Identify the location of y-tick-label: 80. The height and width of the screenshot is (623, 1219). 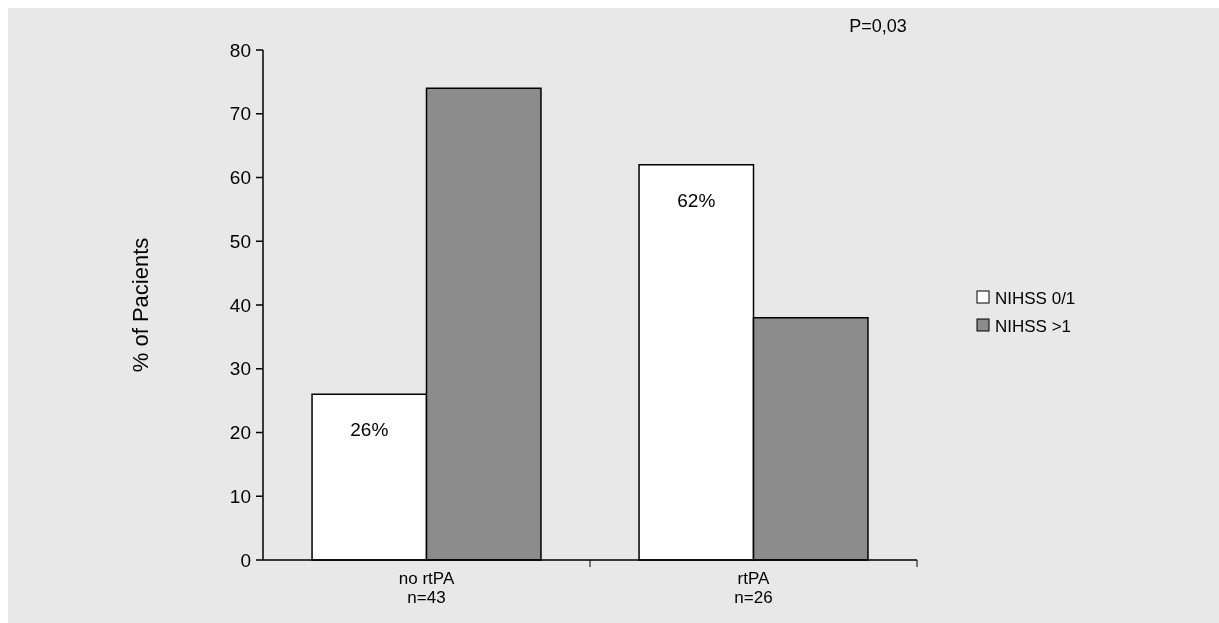
(240, 50).